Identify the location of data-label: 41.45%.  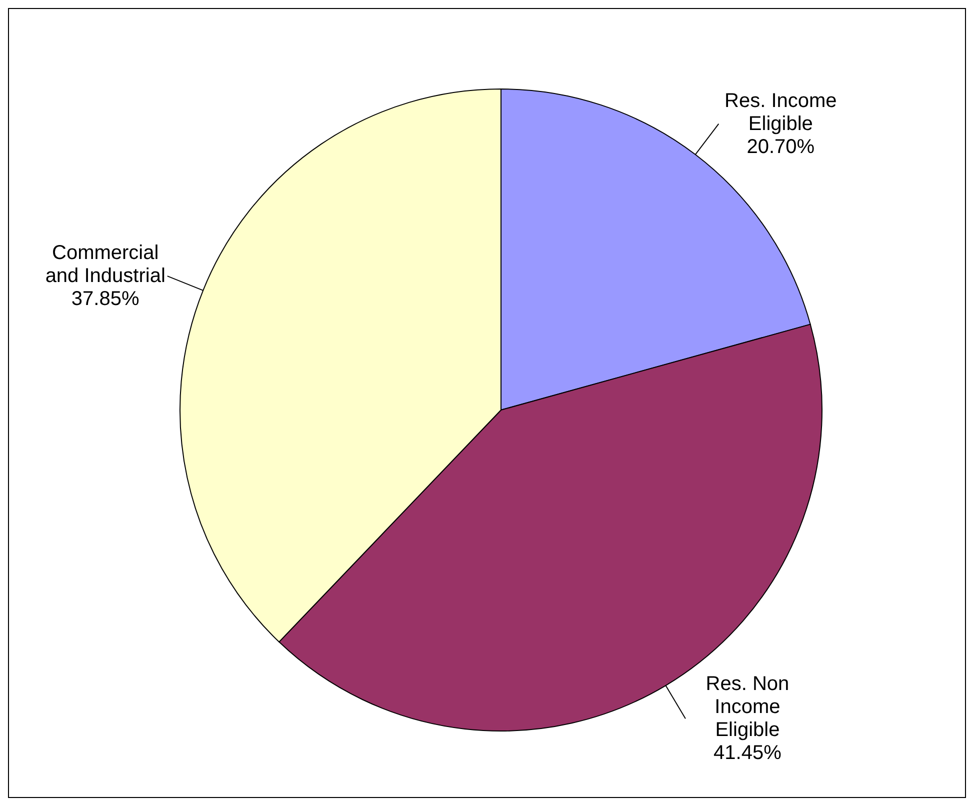
(748, 753).